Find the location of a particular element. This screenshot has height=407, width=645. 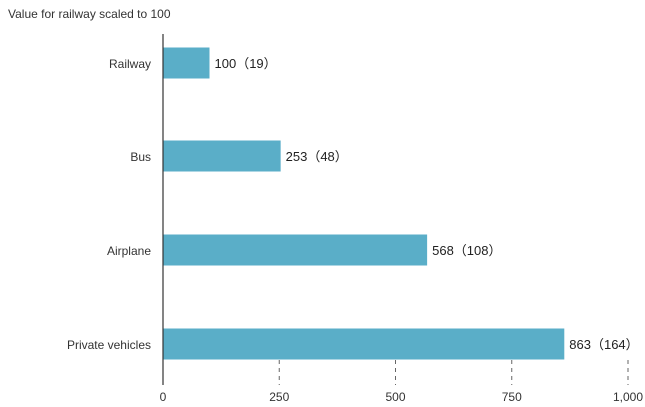

category-label: Private vehicles is located at coordinates (109, 345).